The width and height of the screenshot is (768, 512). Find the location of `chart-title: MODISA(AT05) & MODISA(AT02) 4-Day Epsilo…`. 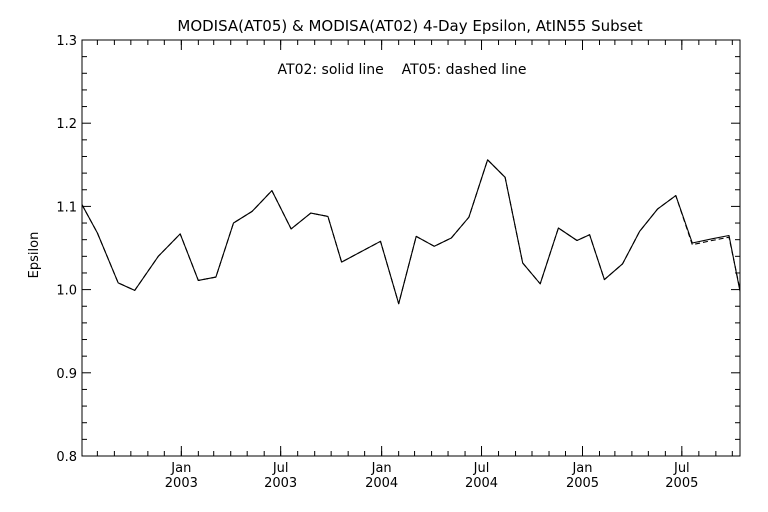

chart-title: MODISA(AT05) & MODISA(AT02) 4-Day Epsilo… is located at coordinates (409, 26).